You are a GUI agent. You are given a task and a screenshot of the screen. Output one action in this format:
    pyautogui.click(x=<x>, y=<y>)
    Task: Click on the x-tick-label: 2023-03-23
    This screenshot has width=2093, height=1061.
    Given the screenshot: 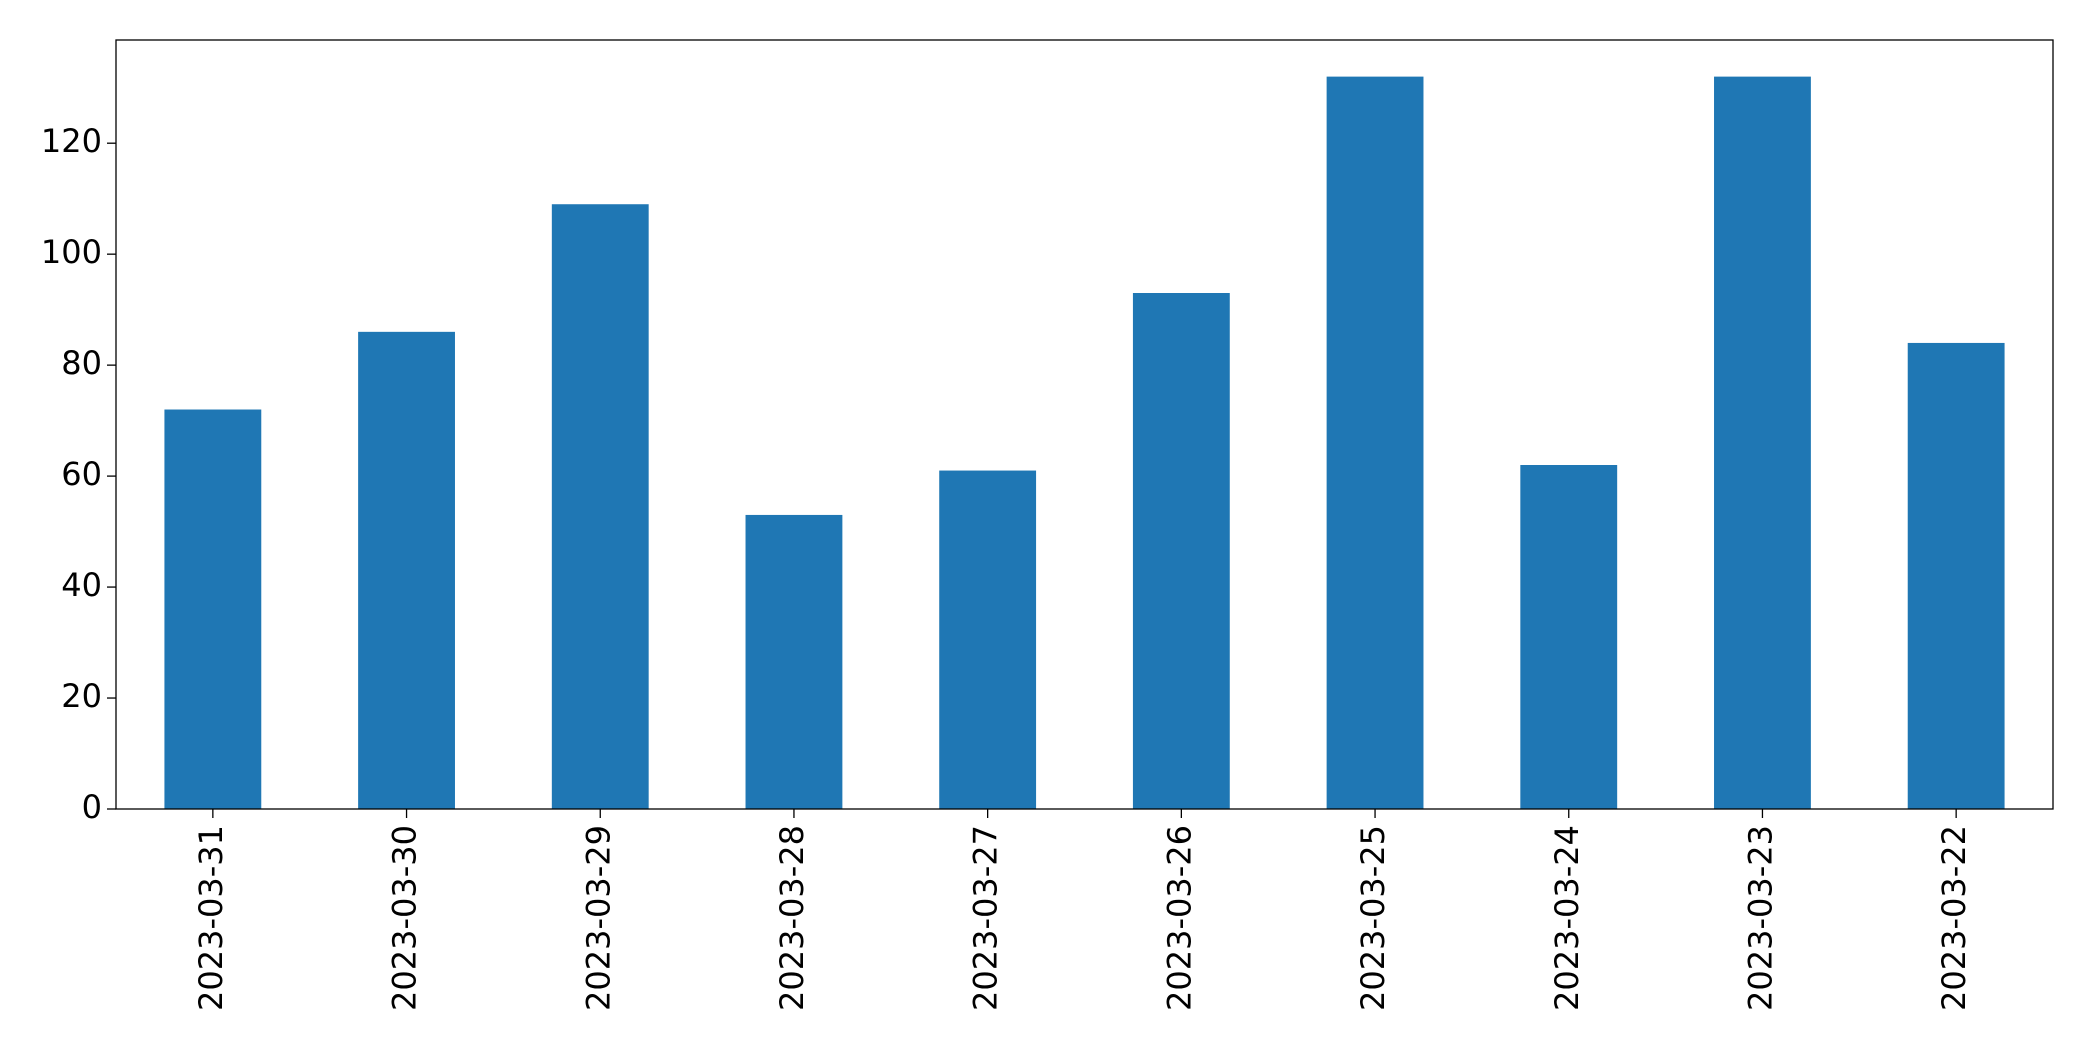 What is the action you would take?
    pyautogui.click(x=1760, y=918)
    